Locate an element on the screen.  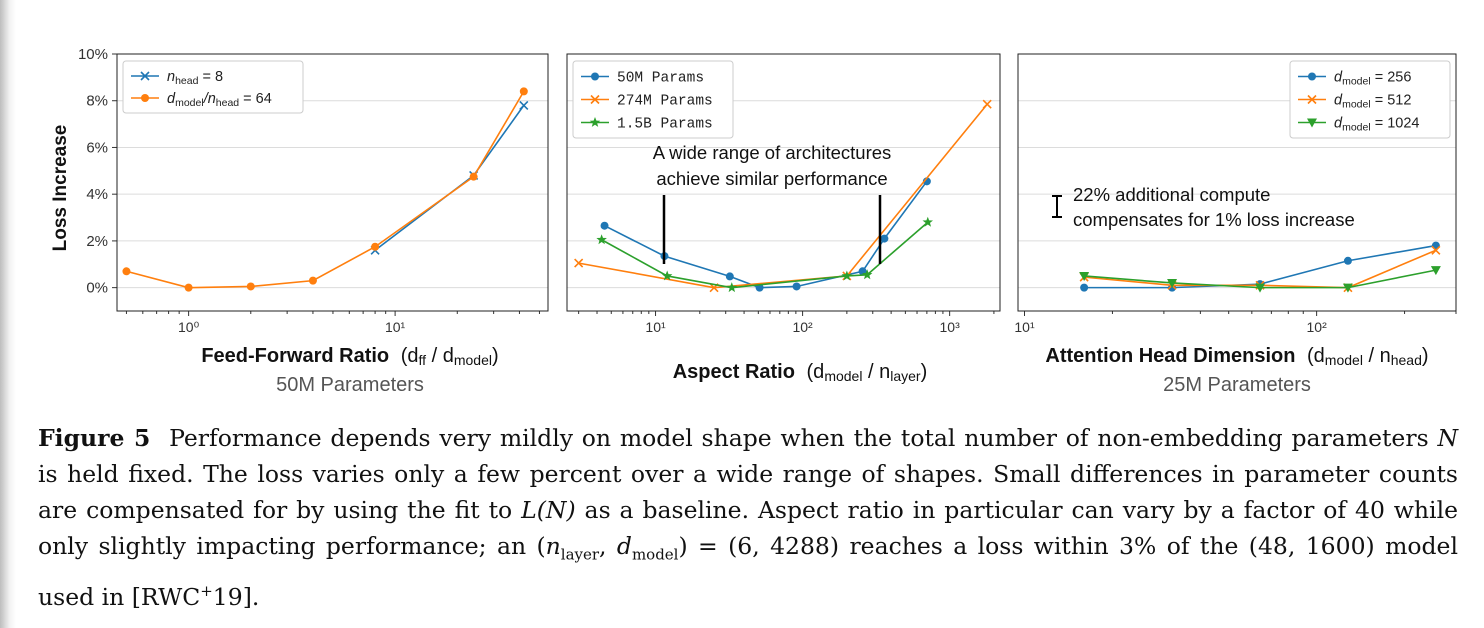
caption-sub-layer: layer is located at coordinates (580, 554).